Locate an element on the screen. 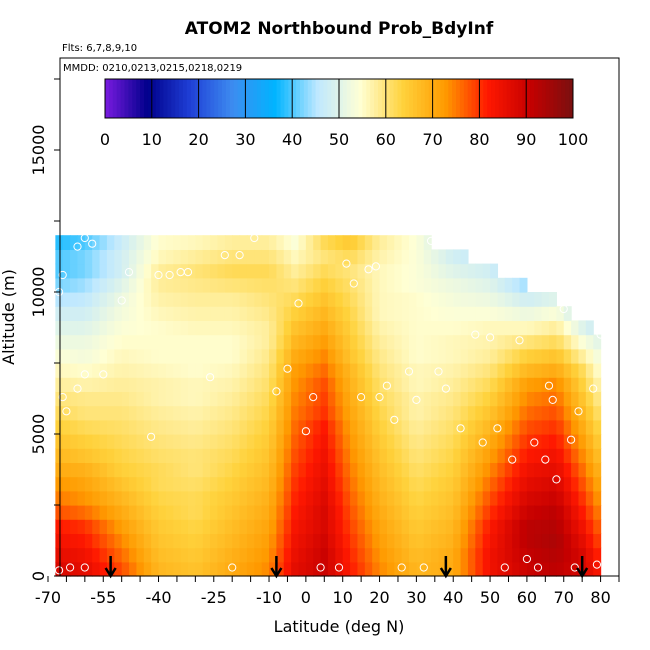  chart-title: ATOM2 Northbound Prob_BdyInf is located at coordinates (339, 29).